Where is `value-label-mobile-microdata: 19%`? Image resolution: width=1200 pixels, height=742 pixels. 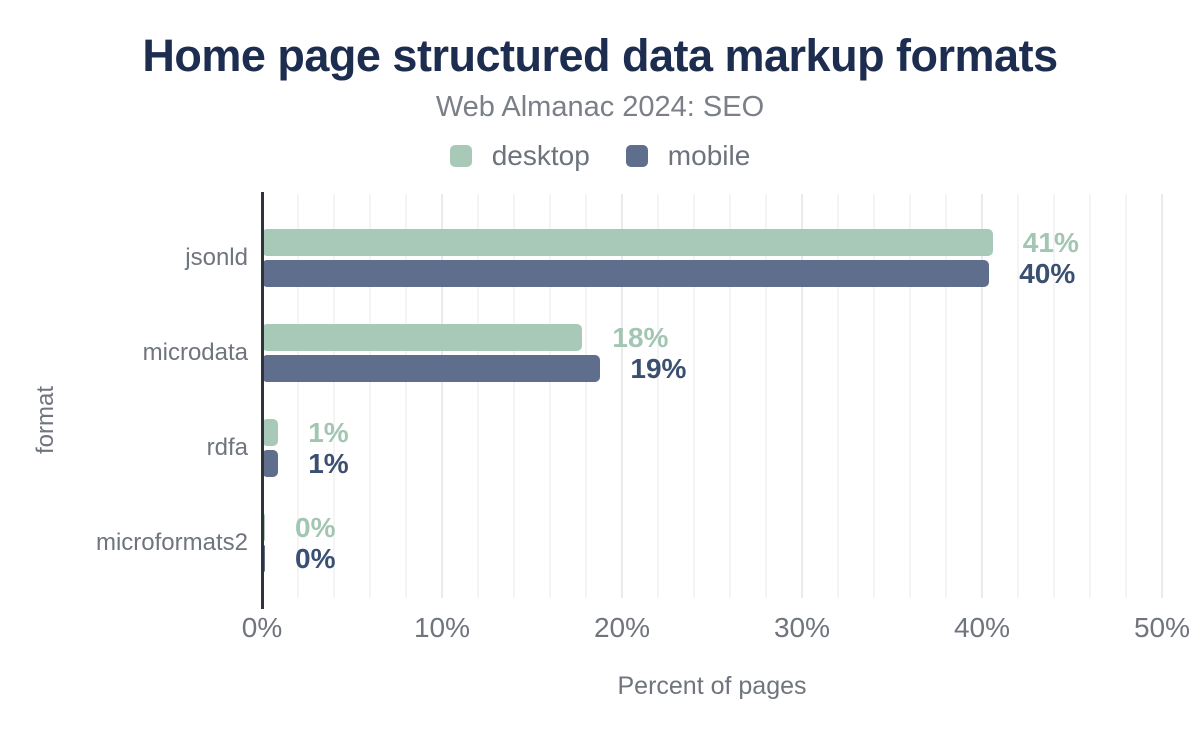
value-label-mobile-microdata: 19% is located at coordinates (658, 368).